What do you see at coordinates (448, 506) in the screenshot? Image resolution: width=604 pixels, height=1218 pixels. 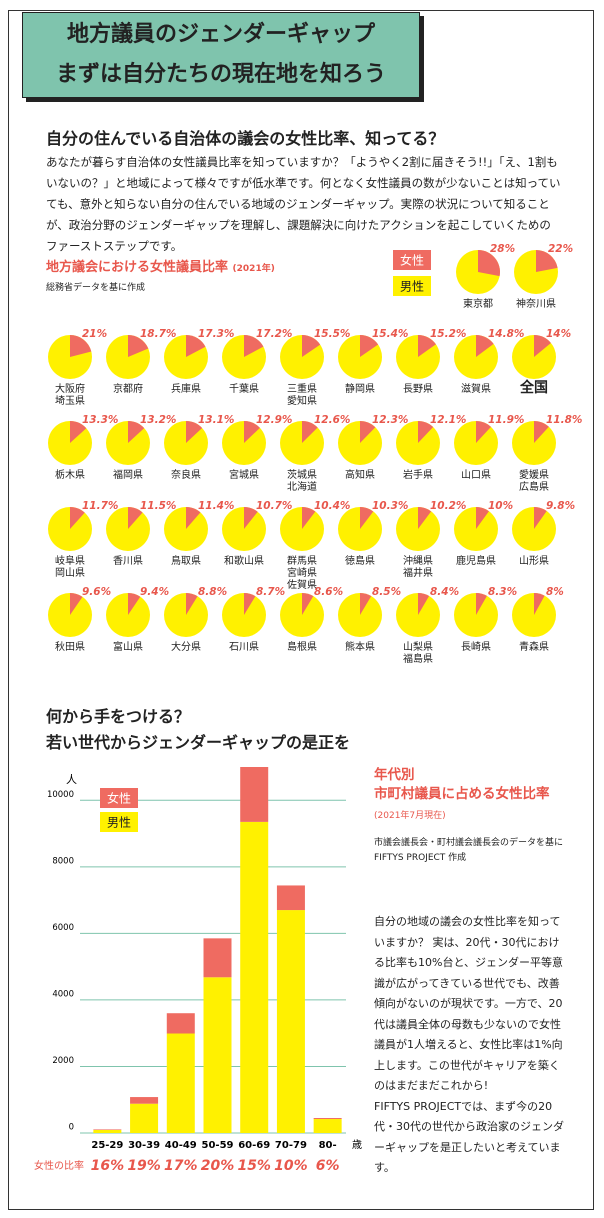 I see `value-label: 10.2%` at bounding box center [448, 506].